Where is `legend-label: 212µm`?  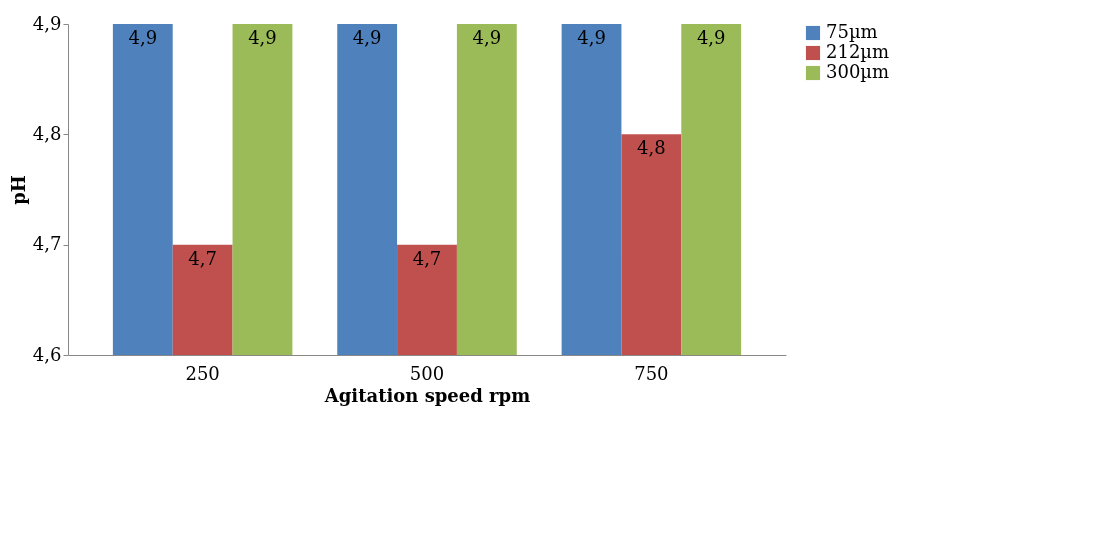 legend-label: 212µm is located at coordinates (858, 51).